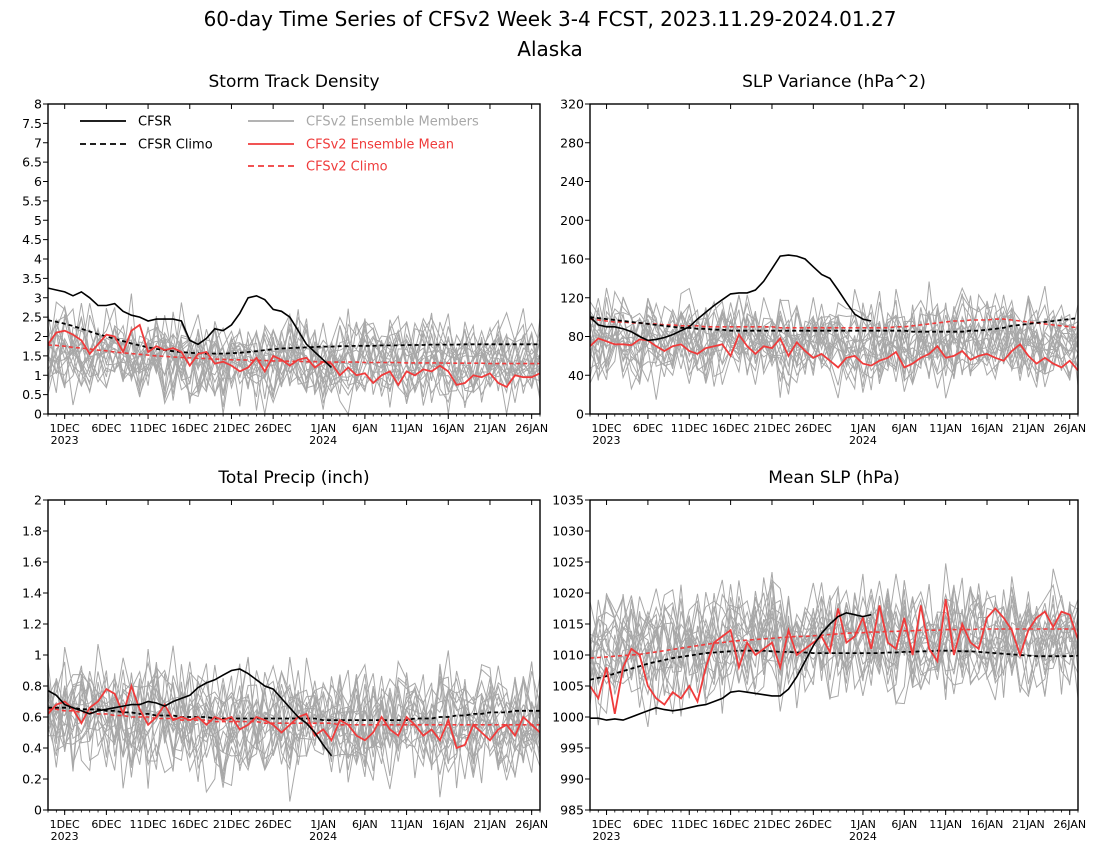 This screenshot has height=850, width=1100. I want to click on y-tick-label: 3, so click(38, 297).